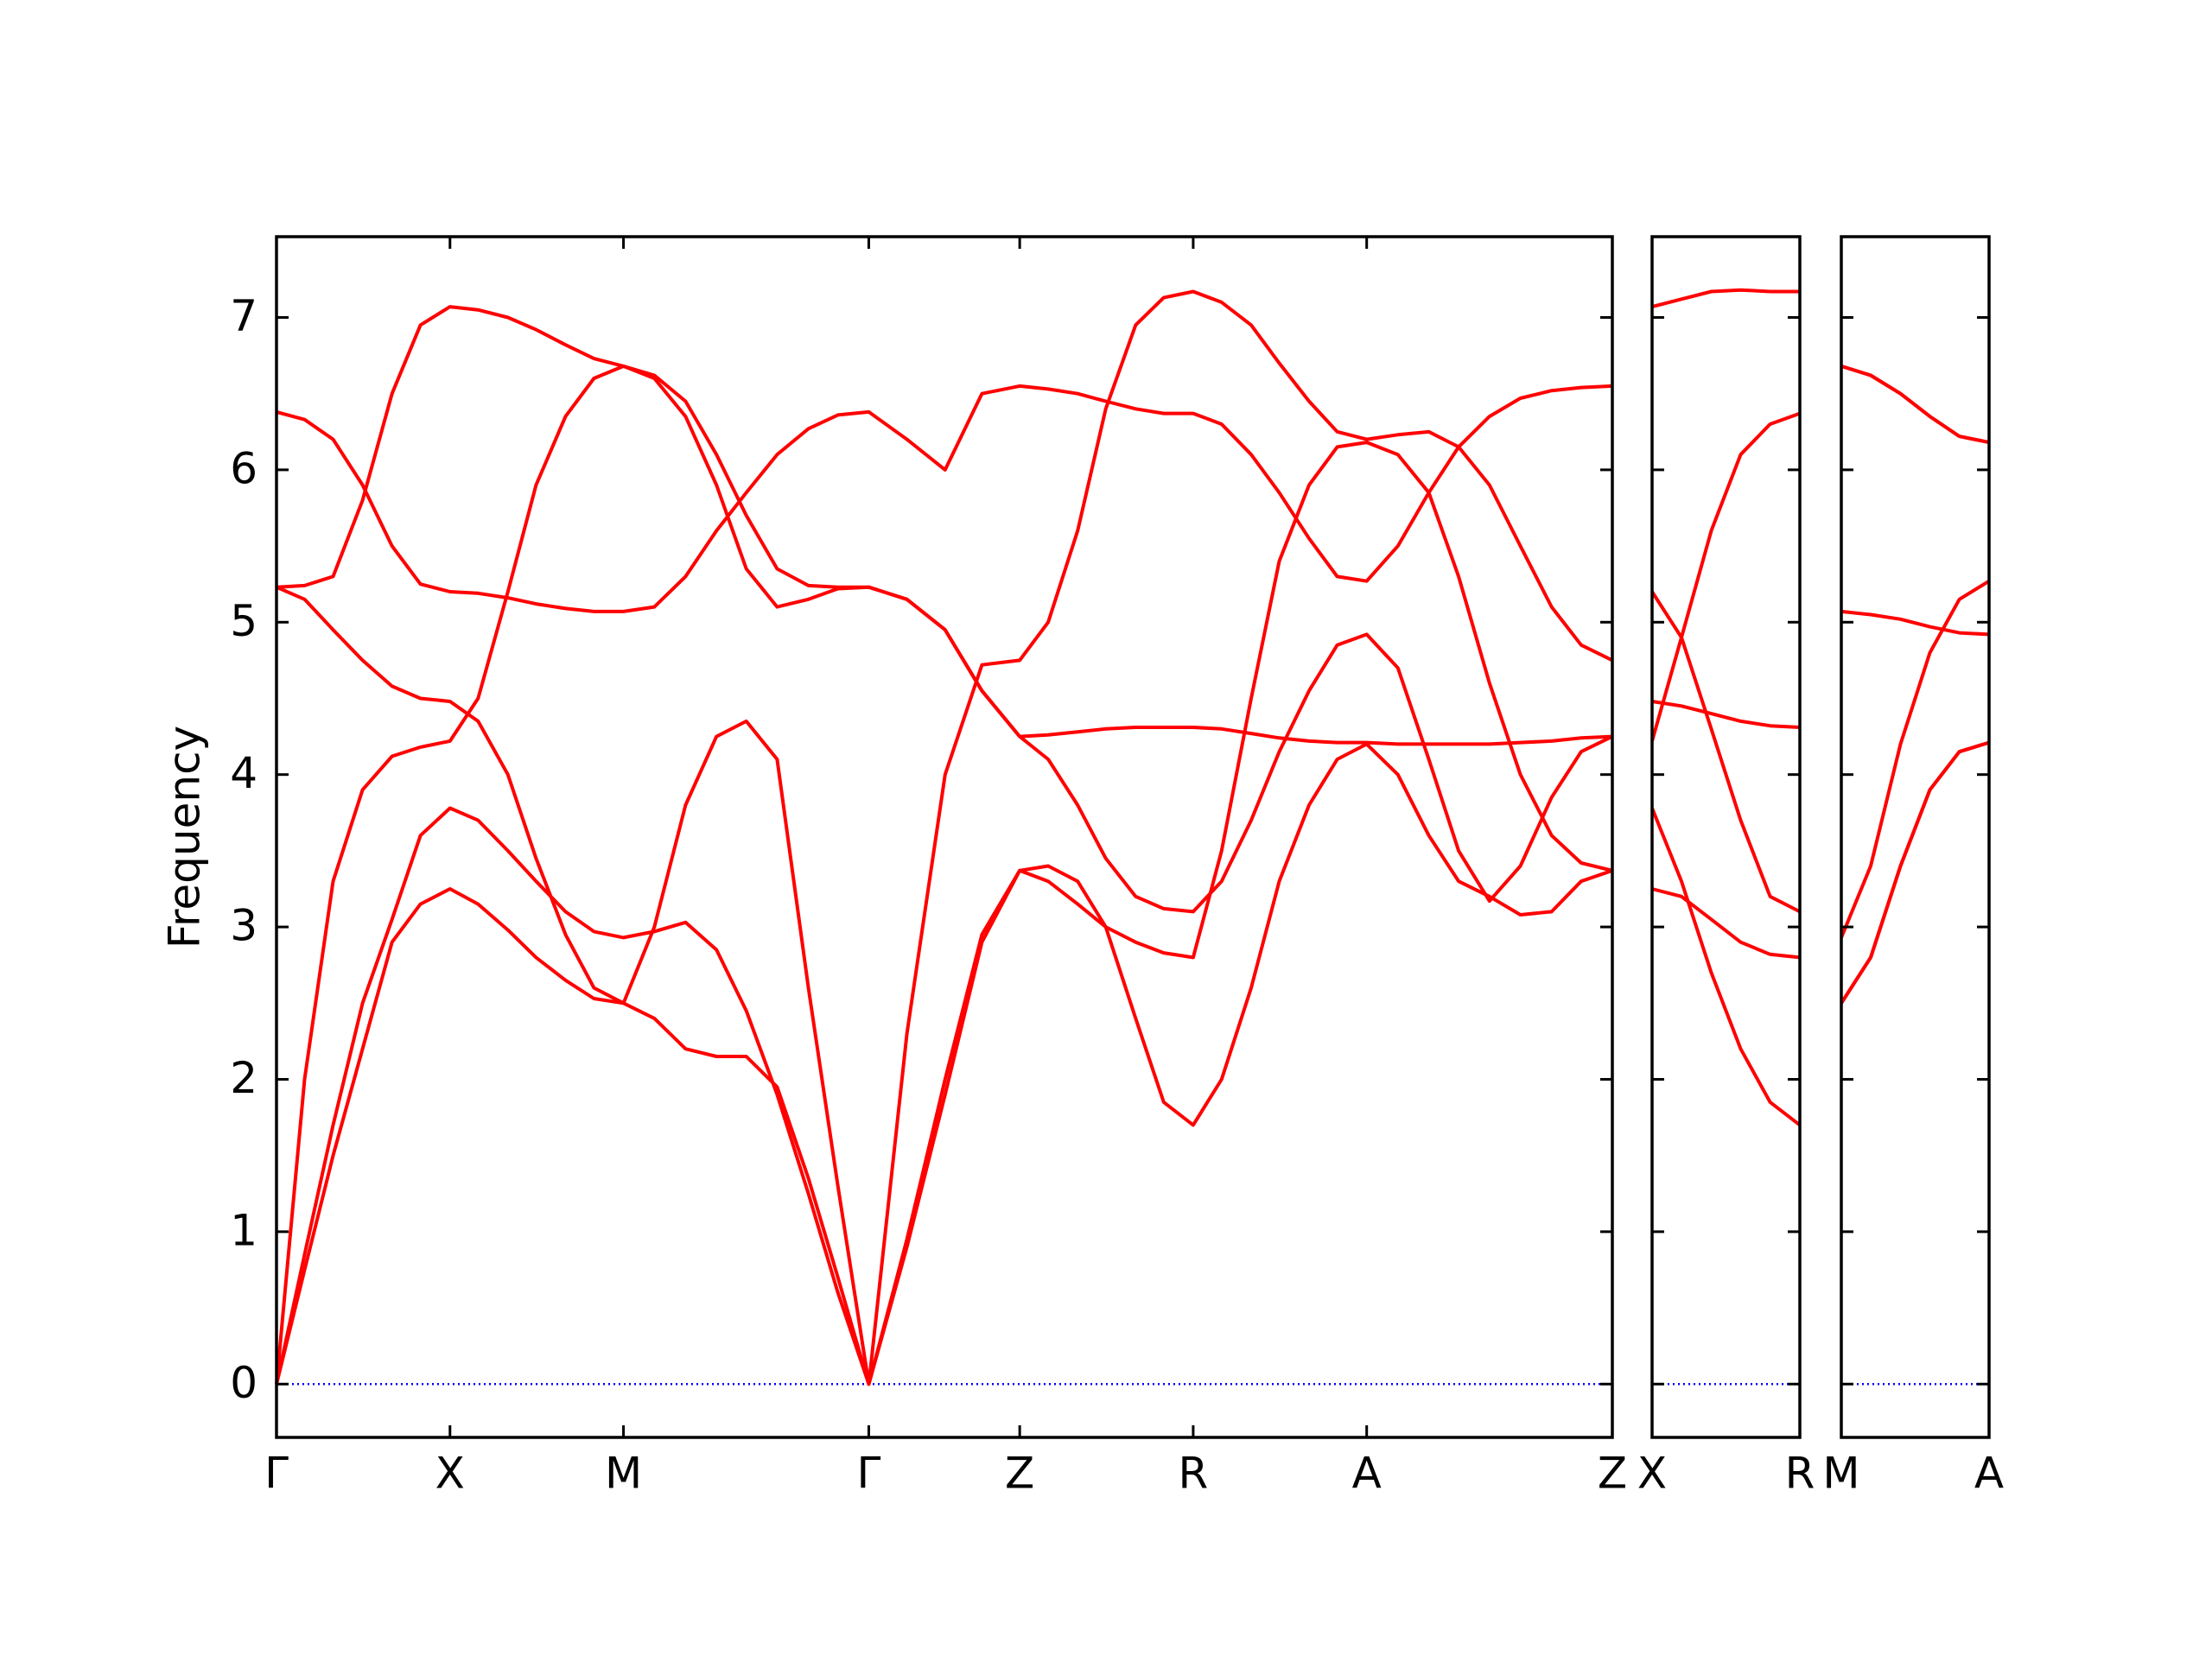 The width and height of the screenshot is (2212, 1662). Describe the element at coordinates (185, 837) in the screenshot. I see `y-axis-label: Frequency` at that location.